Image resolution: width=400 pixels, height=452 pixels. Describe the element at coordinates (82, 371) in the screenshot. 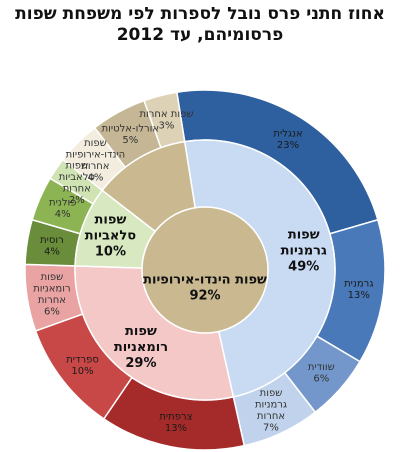

I see `outer-slice-label: 10%` at that location.